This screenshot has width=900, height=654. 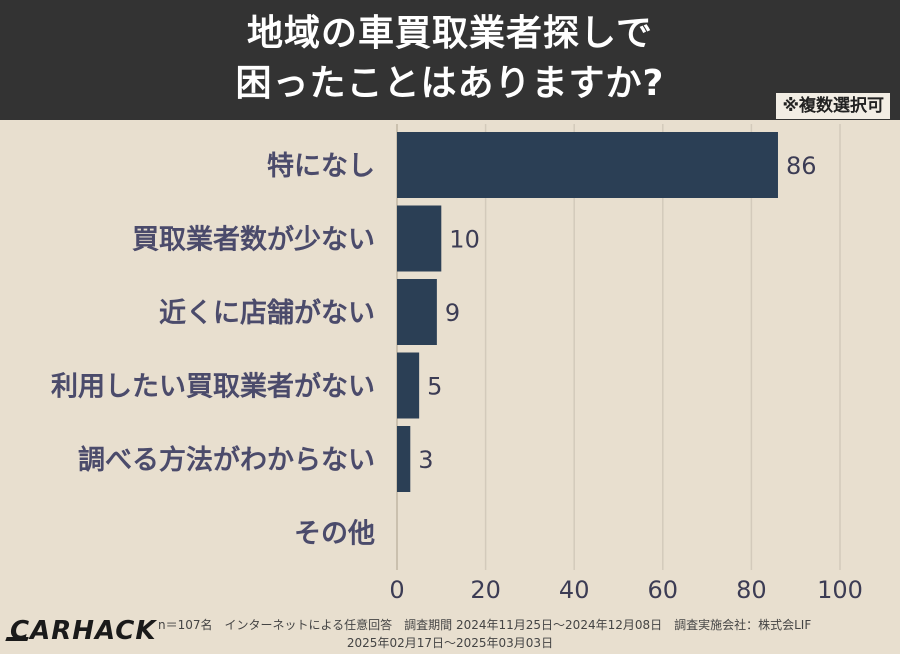 I want to click on category-label: 買取業者数が少ない, so click(x=253, y=240).